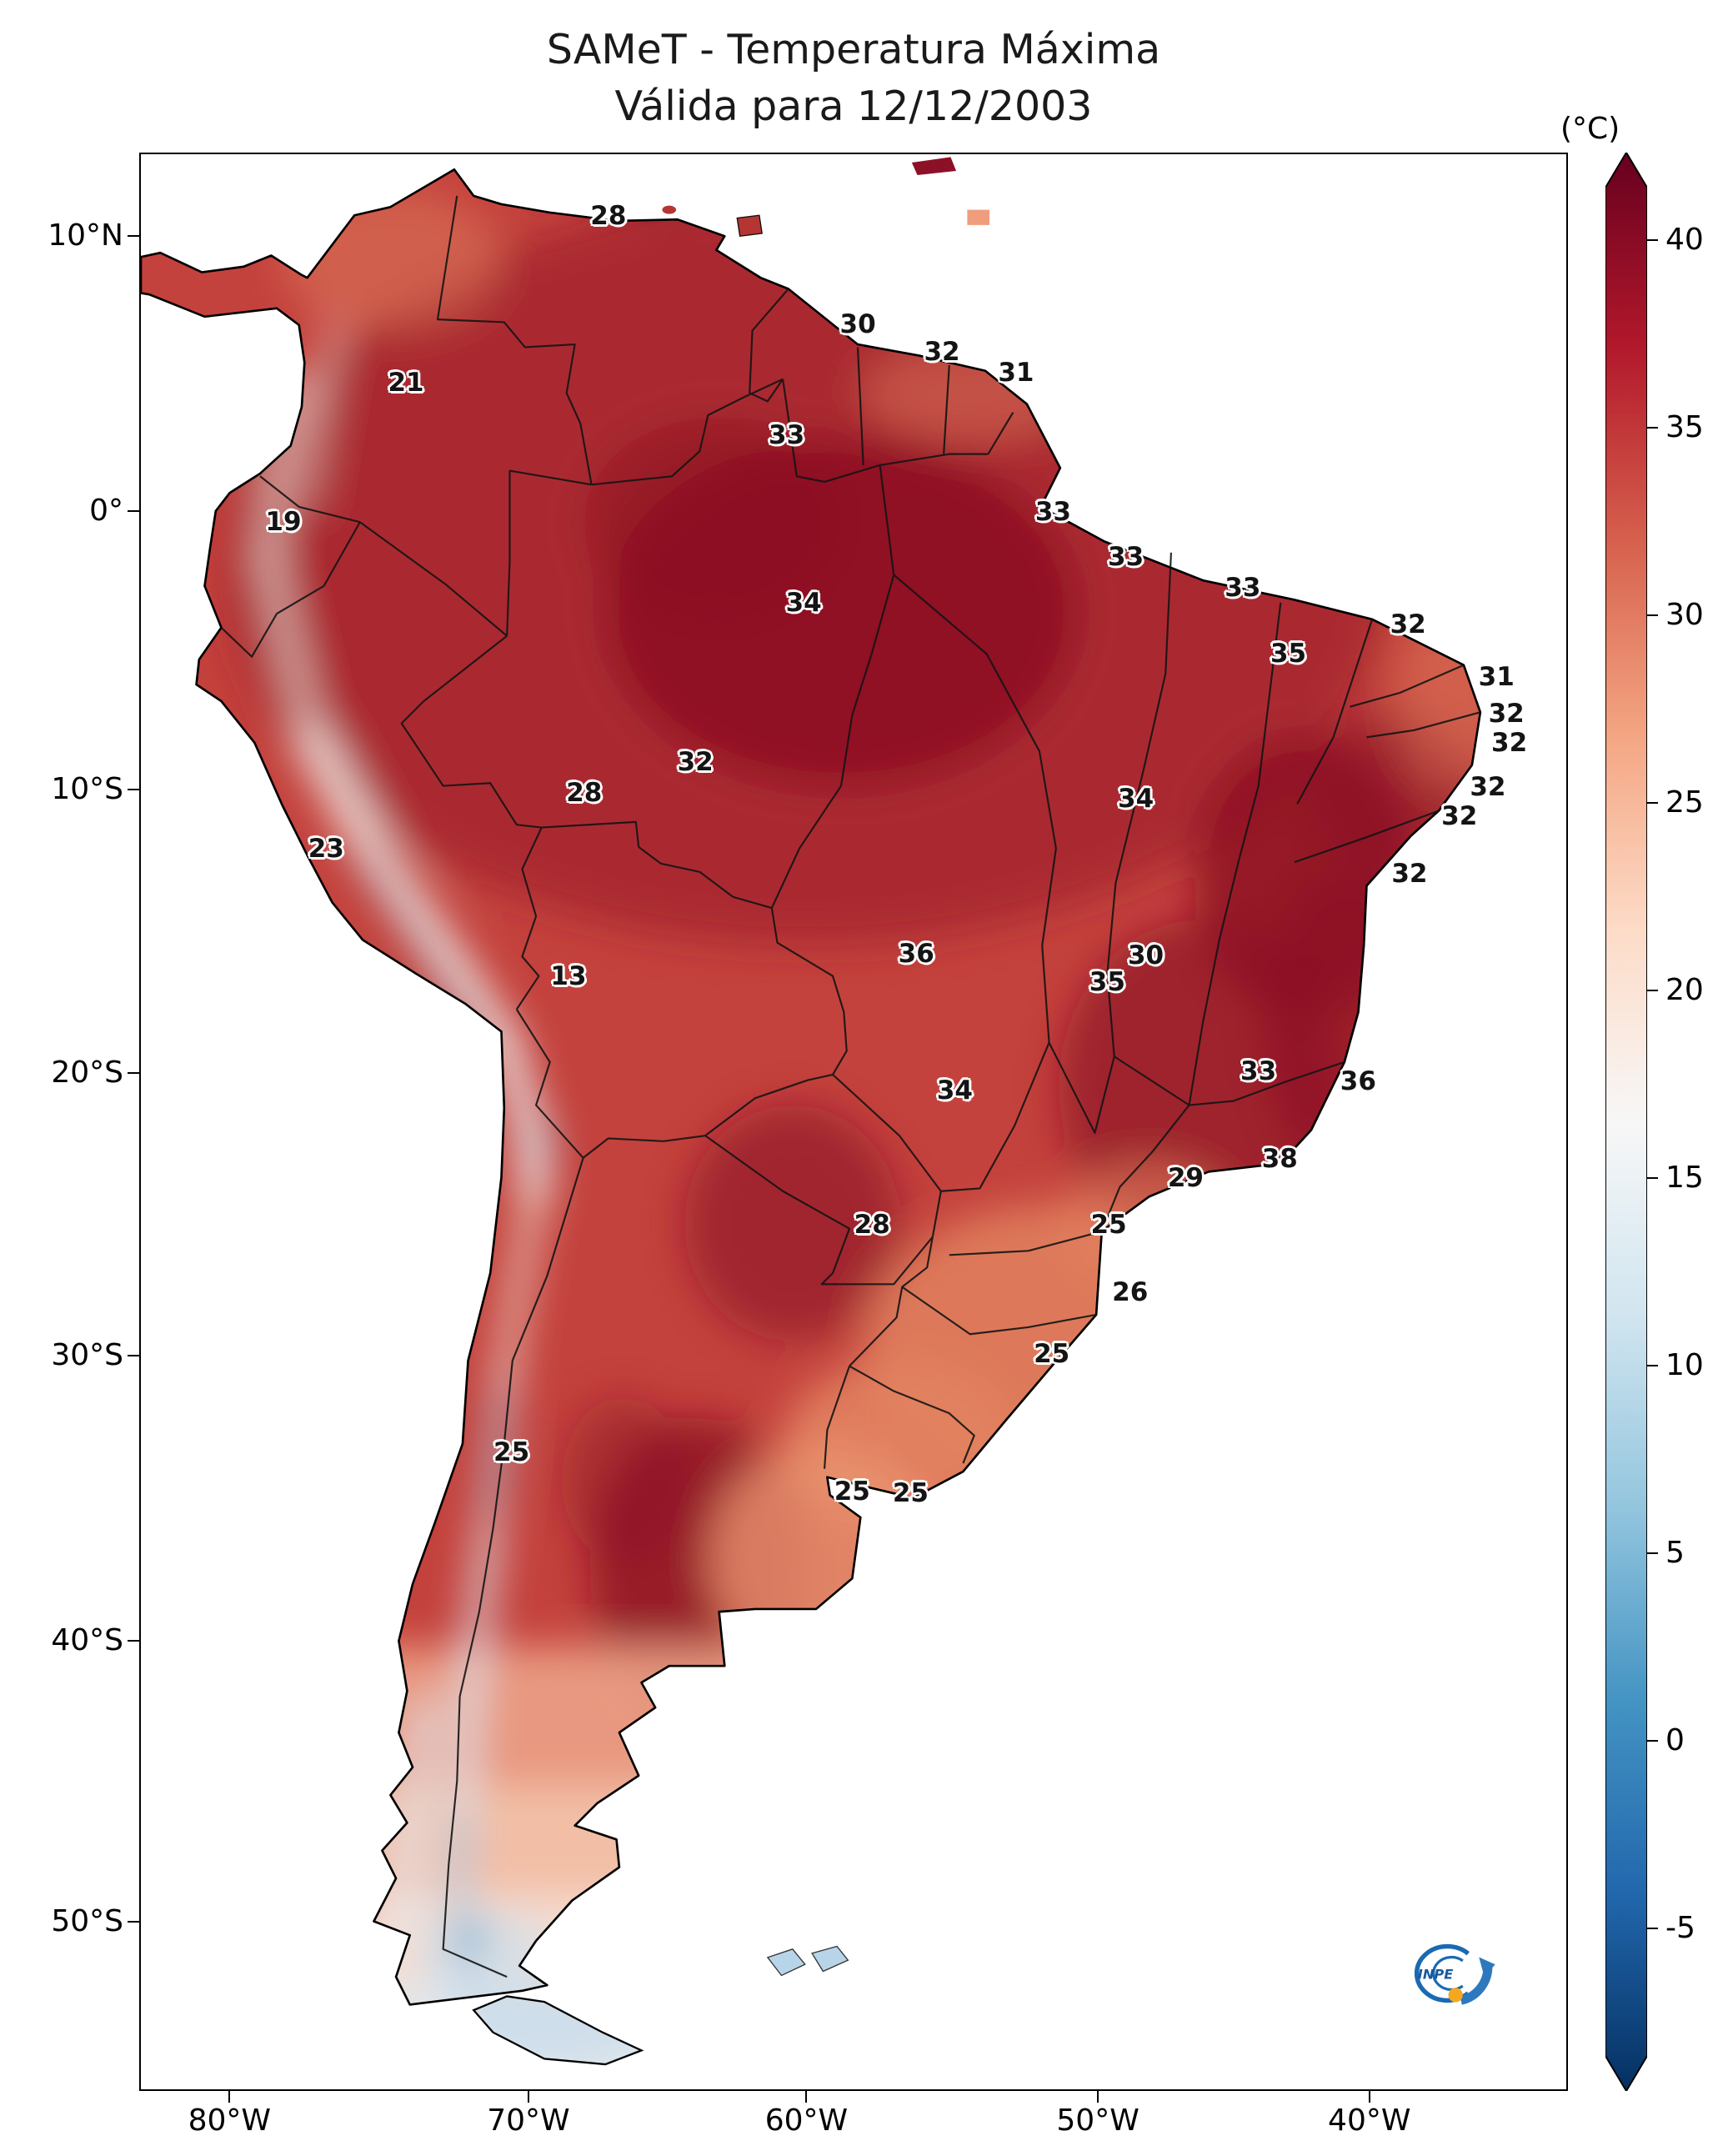 The height and width of the screenshot is (2156, 1723). What do you see at coordinates (1279, 1159) in the screenshot?
I see `temp-label: 38` at bounding box center [1279, 1159].